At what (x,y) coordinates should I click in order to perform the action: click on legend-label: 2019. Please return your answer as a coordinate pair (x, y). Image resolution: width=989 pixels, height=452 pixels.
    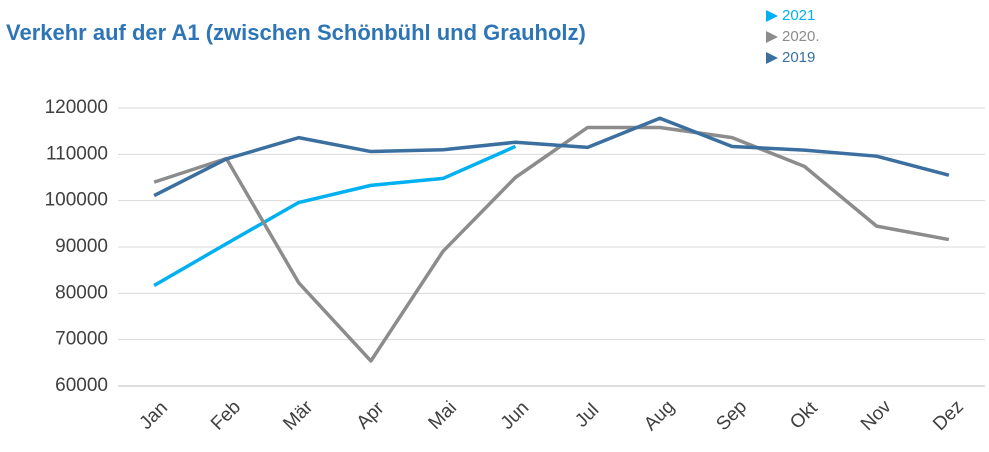
    Looking at the image, I should click on (798, 57).